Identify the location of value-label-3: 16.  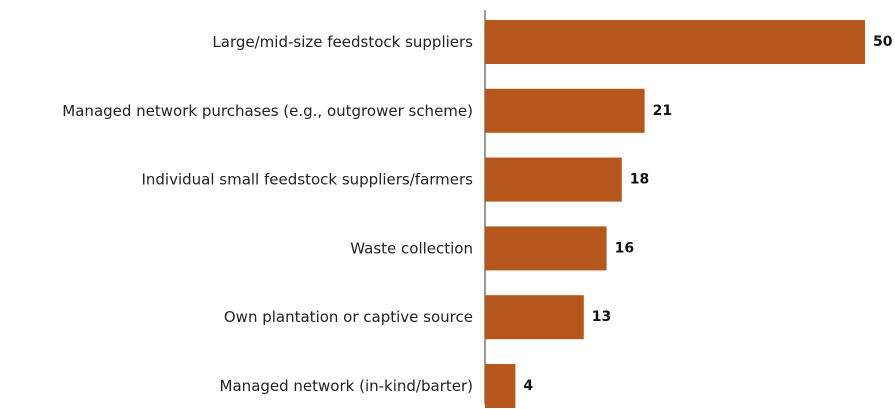
(624, 248).